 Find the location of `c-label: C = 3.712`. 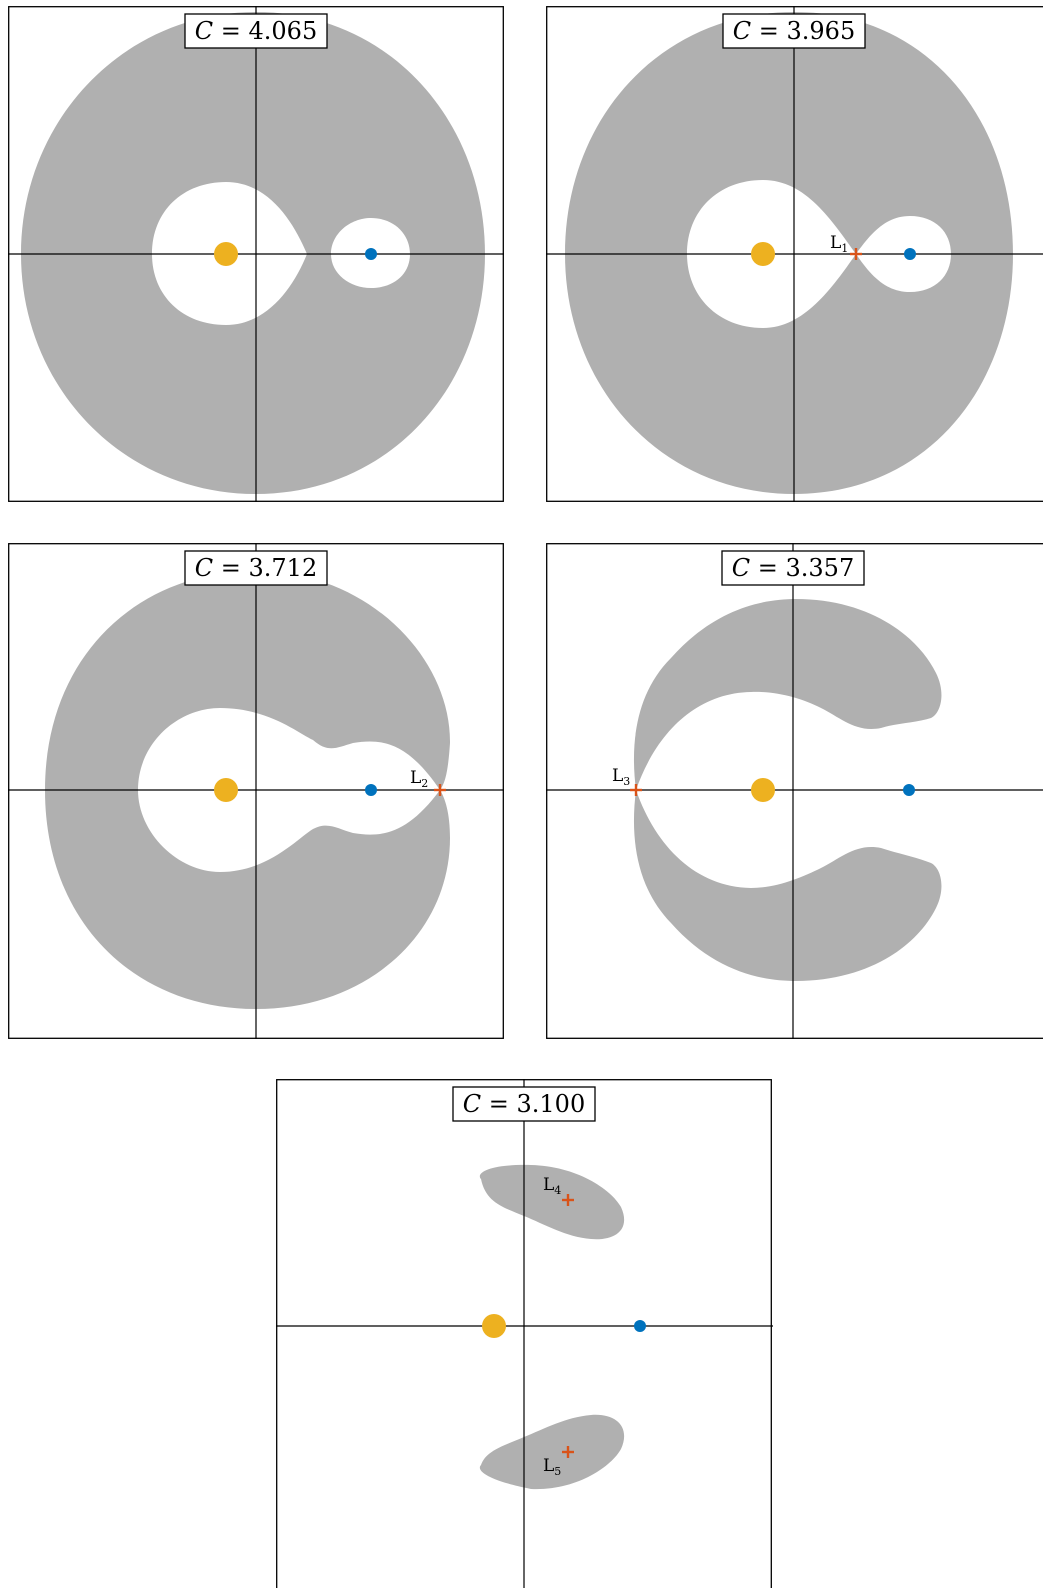

c-label: C = 3.712 is located at coordinates (256, 568).